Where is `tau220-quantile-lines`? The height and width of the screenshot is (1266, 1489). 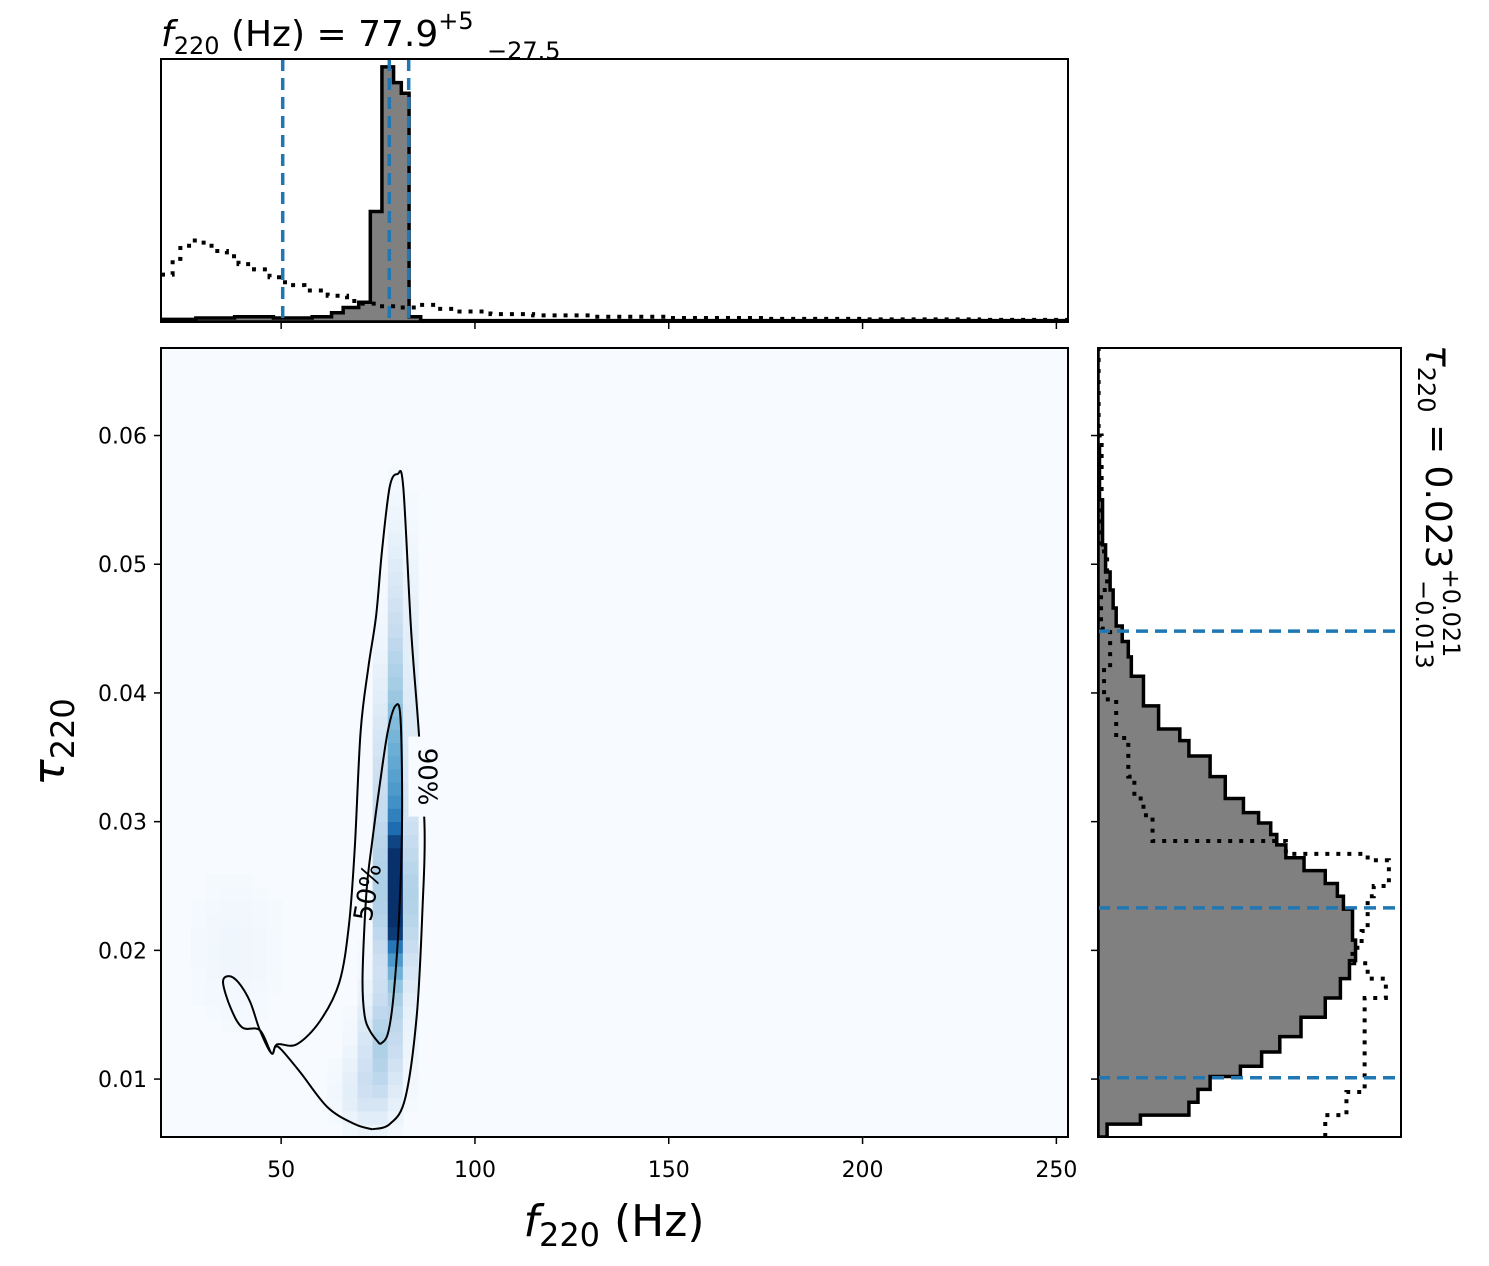
tau220-quantile-lines is located at coordinates (1249, 854).